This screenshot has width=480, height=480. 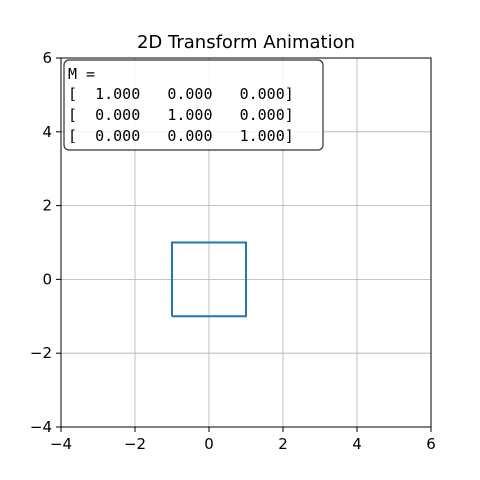 What do you see at coordinates (246, 42) in the screenshot?
I see `chart-title: 2D Transform Animation` at bounding box center [246, 42].